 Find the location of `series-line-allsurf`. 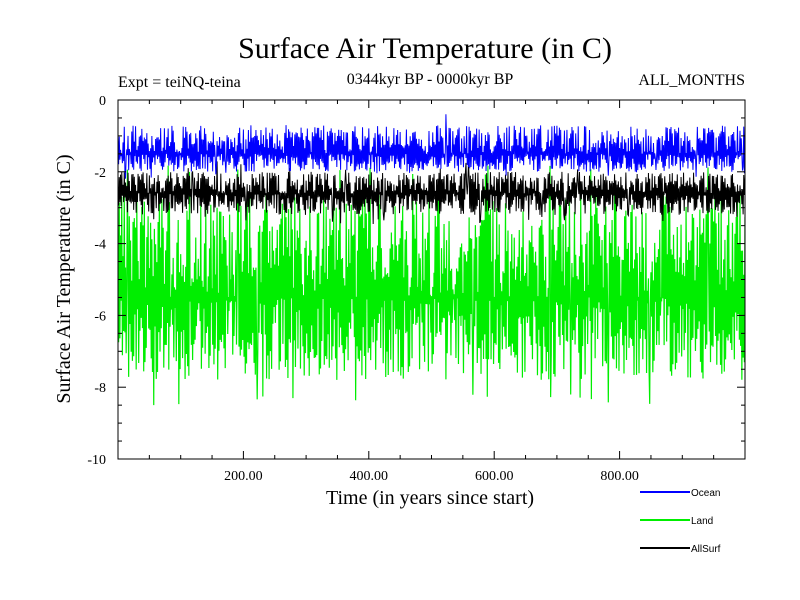

series-line-allsurf is located at coordinates (431, 193).